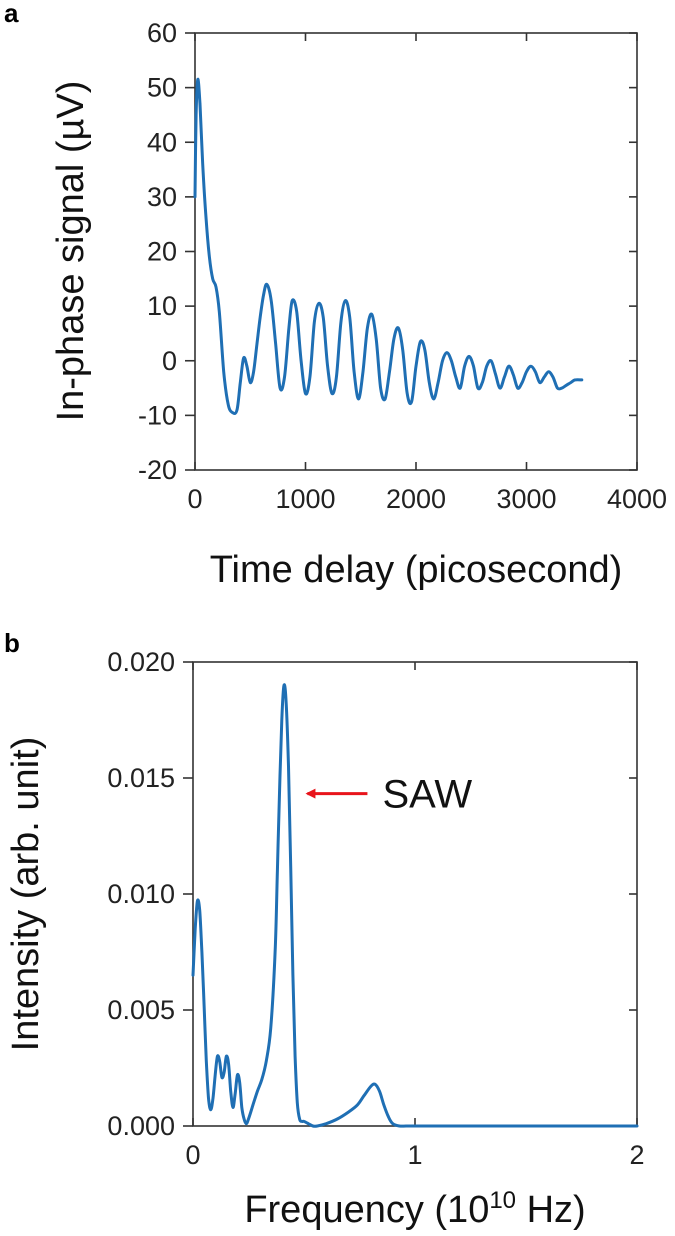 Image resolution: width=675 pixels, height=1236 pixels. Describe the element at coordinates (26, 894) in the screenshot. I see `panel-b-y-axis-title: Intensity (arb. unit)` at that location.